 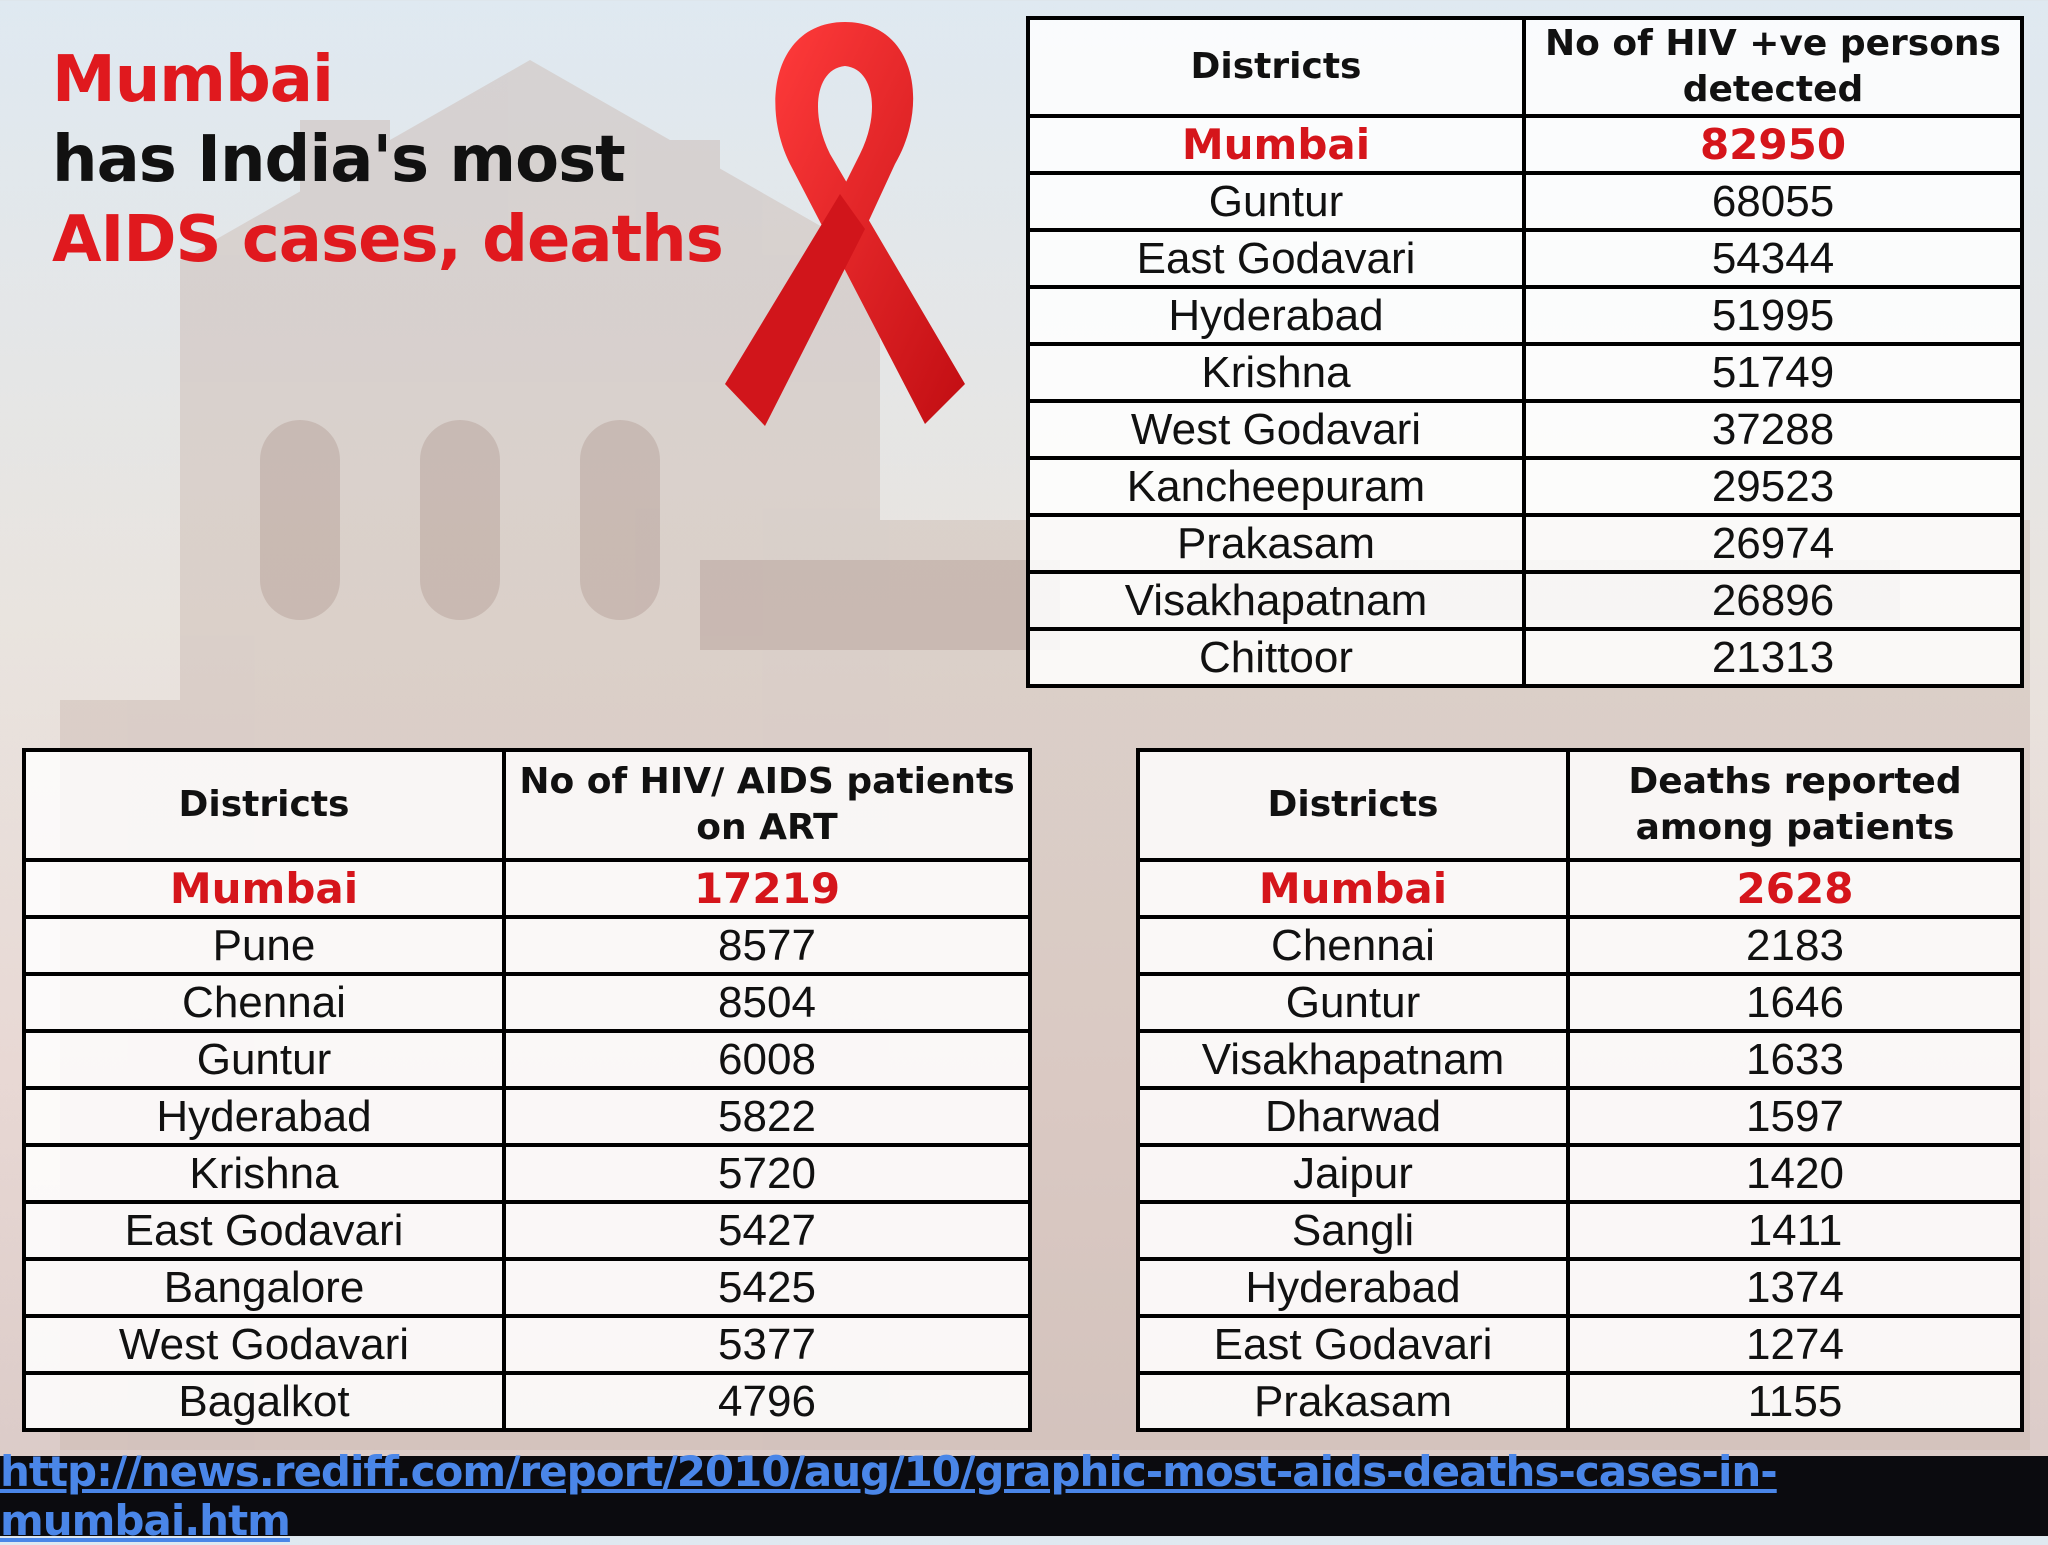 What do you see at coordinates (1773, 429) in the screenshot?
I see `value-cell: 37288` at bounding box center [1773, 429].